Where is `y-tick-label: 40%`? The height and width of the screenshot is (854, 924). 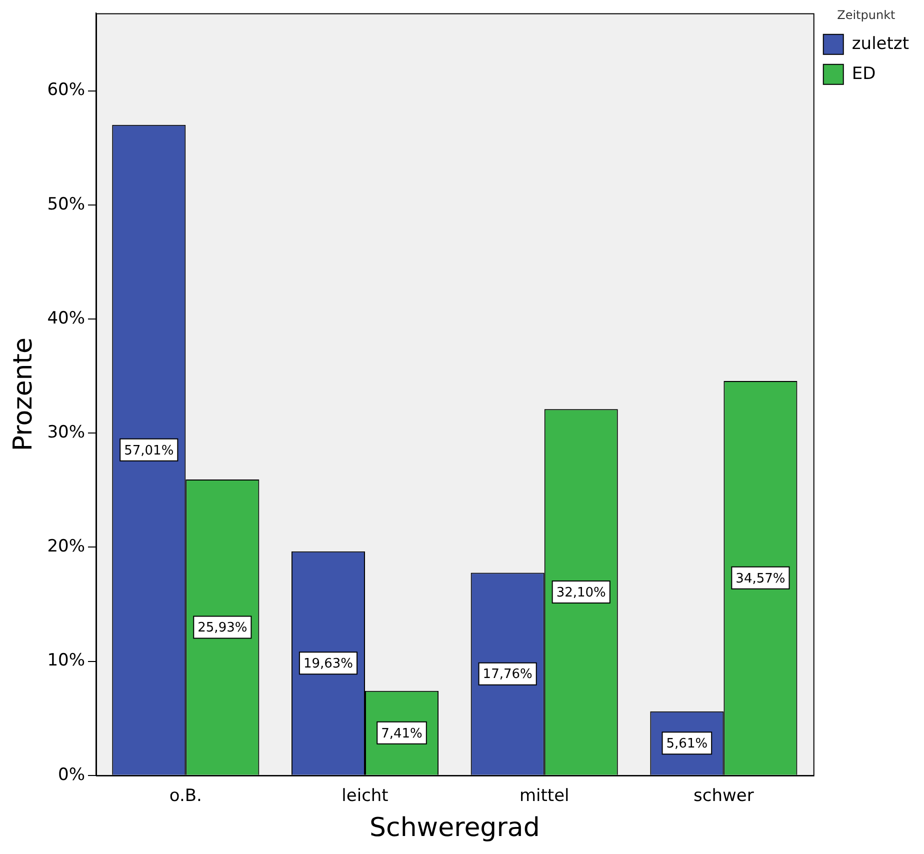
y-tick-label: 40% is located at coordinates (66, 318).